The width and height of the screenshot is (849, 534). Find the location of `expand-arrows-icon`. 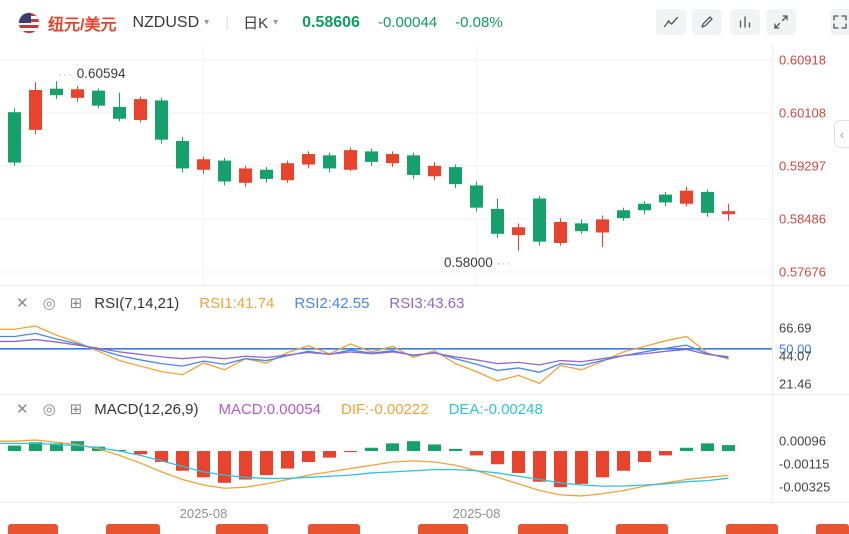

expand-arrows-icon is located at coordinates (781, 22).